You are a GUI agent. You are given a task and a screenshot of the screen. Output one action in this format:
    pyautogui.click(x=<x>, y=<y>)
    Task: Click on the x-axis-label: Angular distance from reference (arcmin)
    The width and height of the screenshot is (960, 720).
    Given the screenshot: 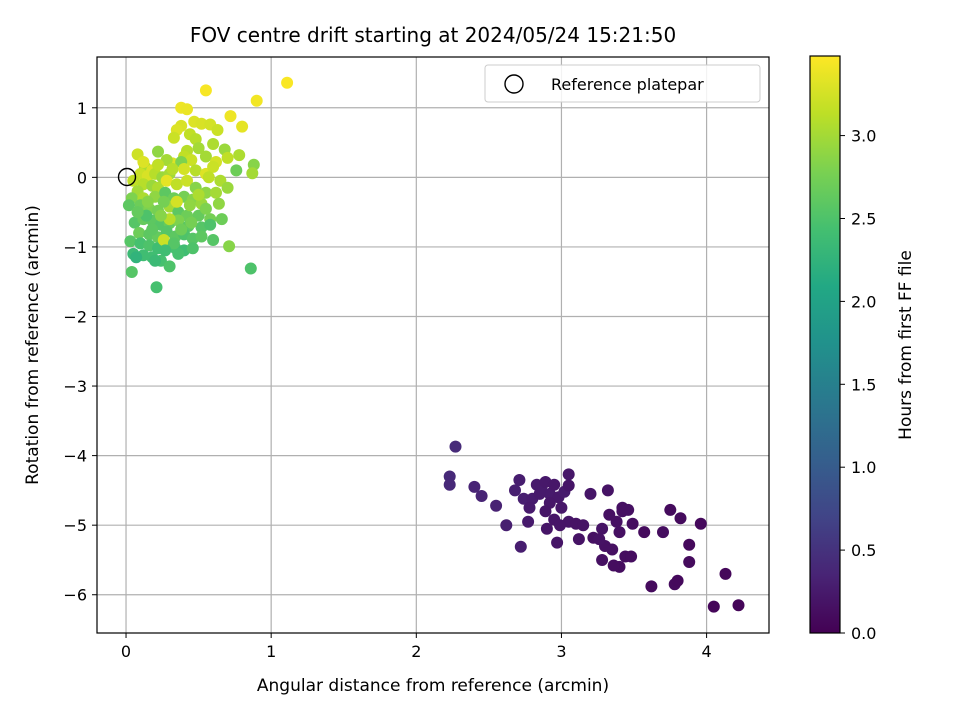 What is the action you would take?
    pyautogui.click(x=433, y=686)
    